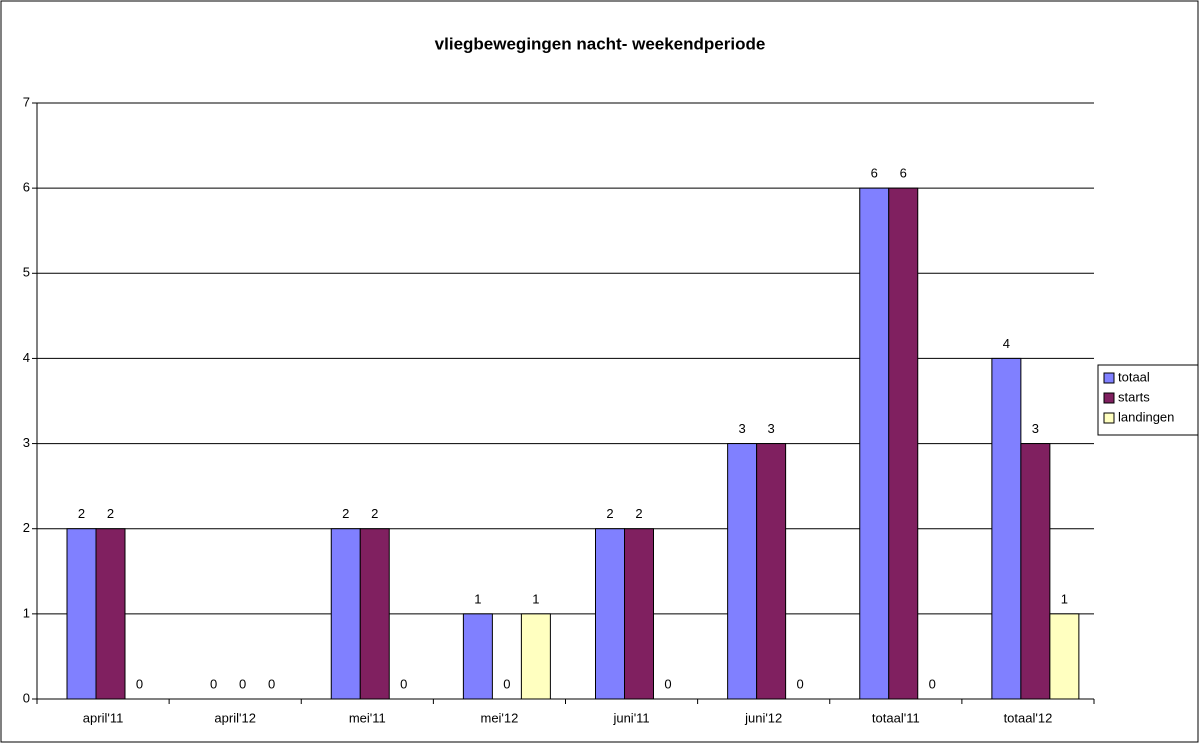 Image resolution: width=1200 pixels, height=744 pixels. I want to click on legend-label: starts, so click(1134, 396).